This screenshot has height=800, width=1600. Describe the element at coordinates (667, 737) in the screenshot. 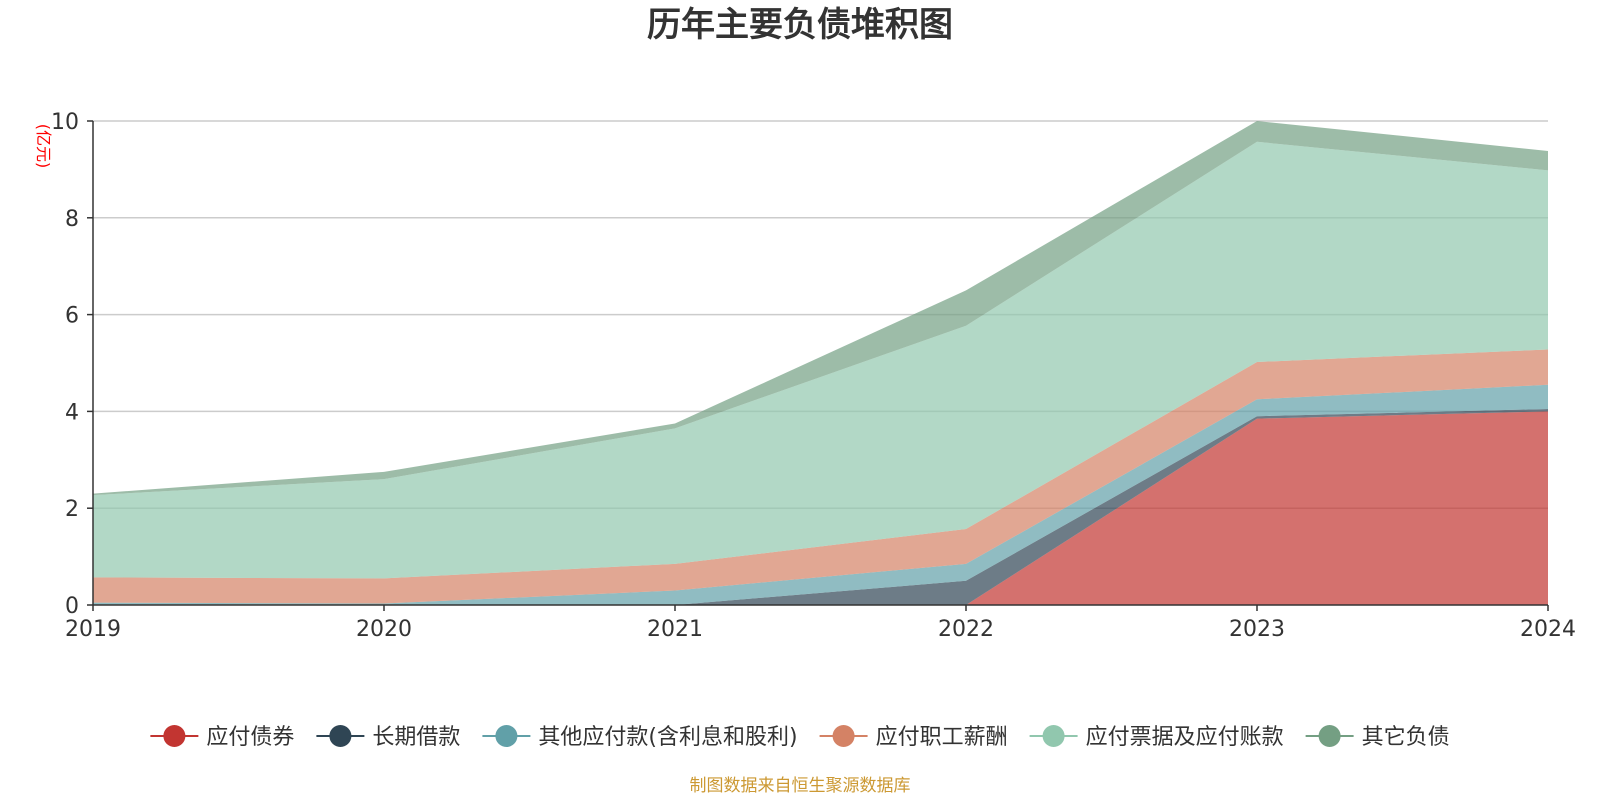

I see `legend-label: 其他应付款(含利息和股利)` at that location.